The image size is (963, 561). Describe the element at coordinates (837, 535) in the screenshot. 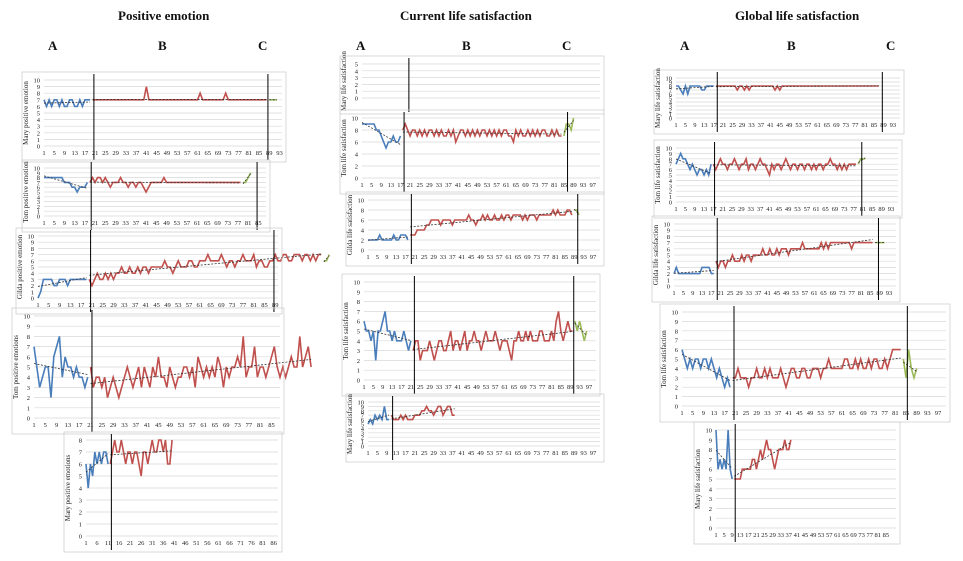

I see `x-tick-label: 61` at that location.